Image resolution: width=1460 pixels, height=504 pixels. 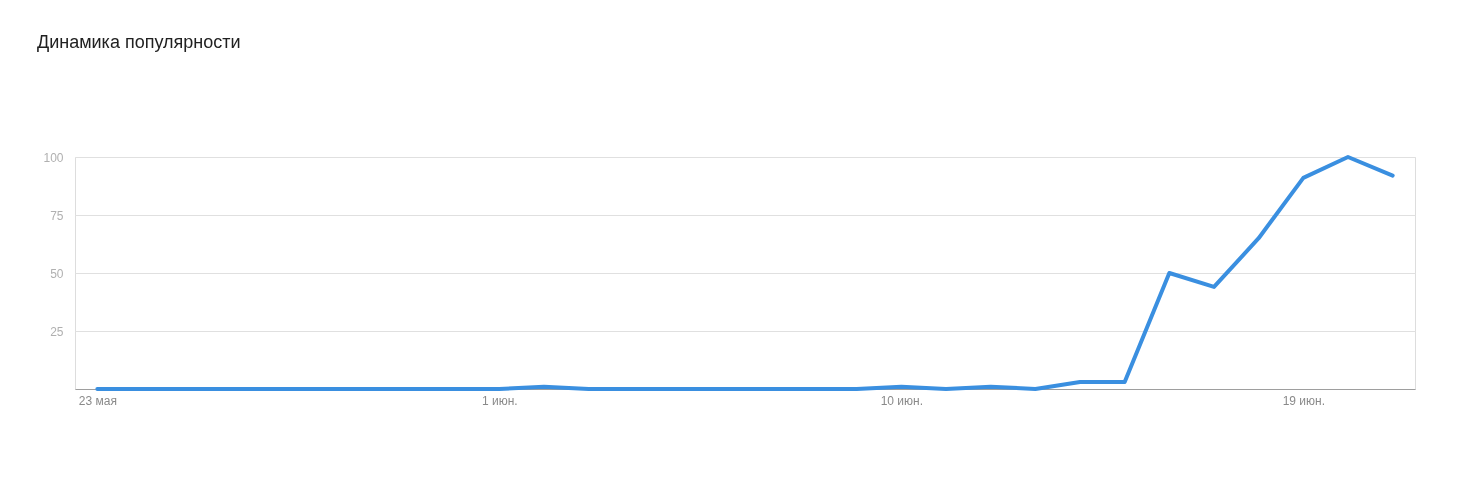 I want to click on y-tick-label: 100, so click(x=53, y=157).